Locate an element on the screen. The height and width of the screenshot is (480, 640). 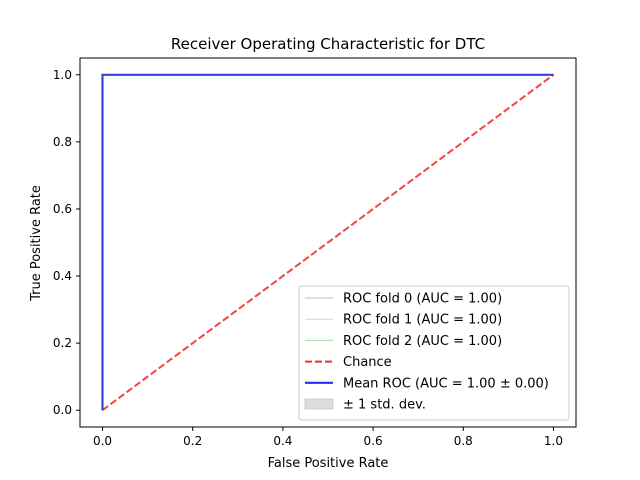
y-tick-label: 0.4 is located at coordinates (62, 276).